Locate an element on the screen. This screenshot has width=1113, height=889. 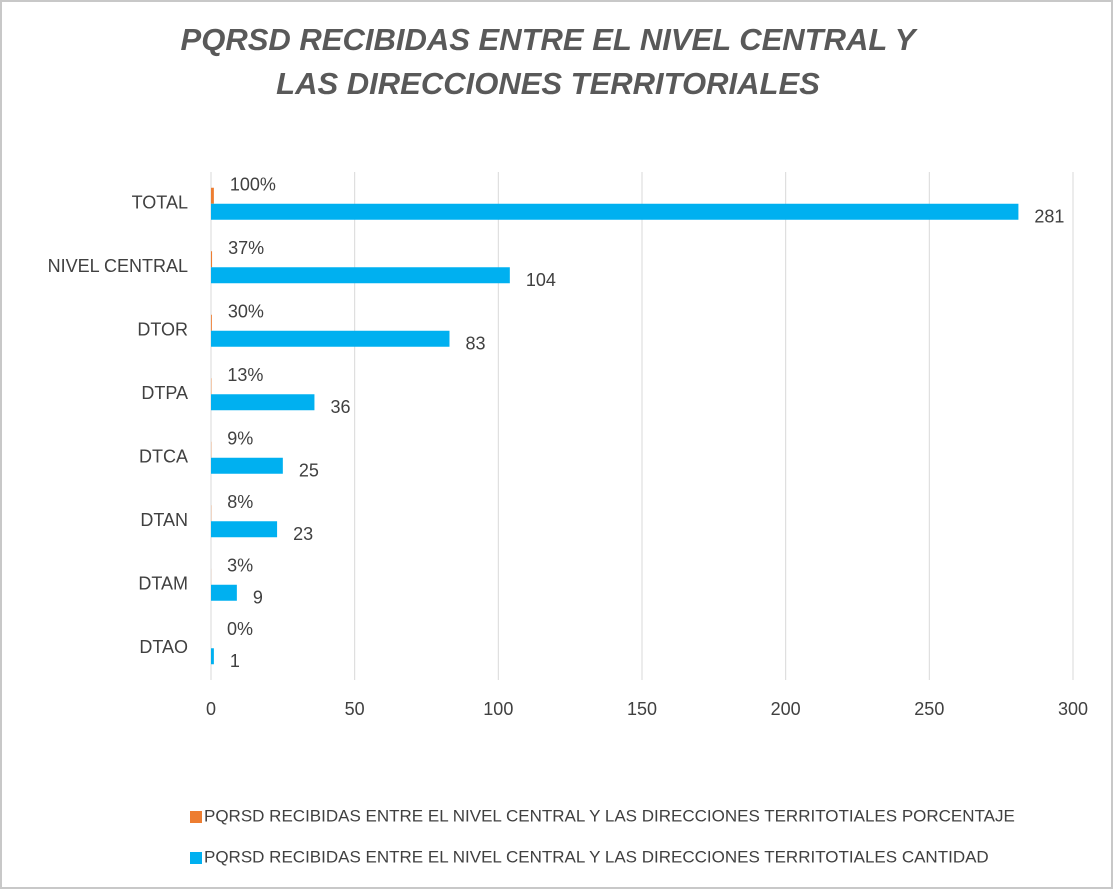
y-tick-label: DTCA is located at coordinates (163, 457).